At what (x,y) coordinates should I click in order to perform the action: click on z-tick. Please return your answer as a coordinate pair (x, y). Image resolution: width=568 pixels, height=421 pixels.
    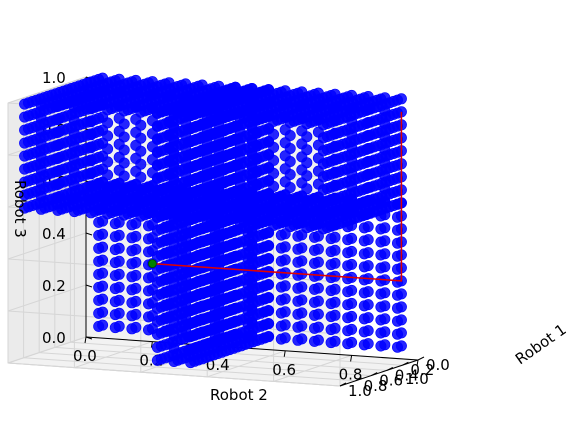
    Looking at the image, I should click on (89, 286).